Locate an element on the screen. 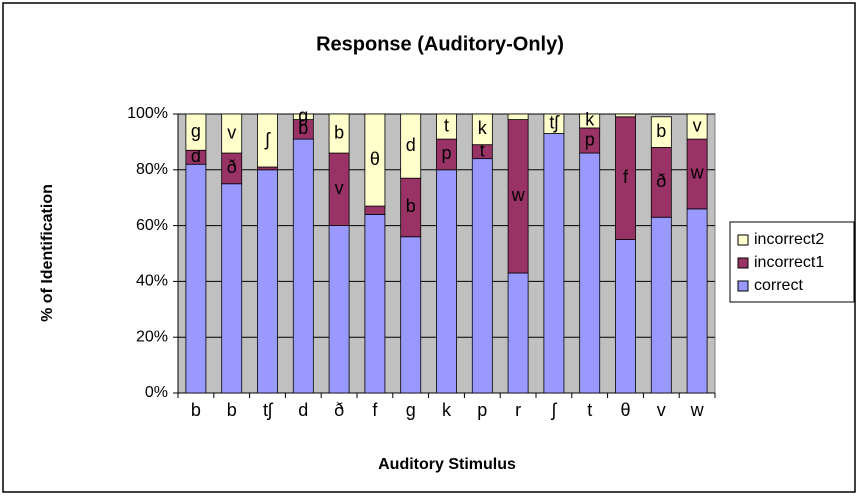 This screenshot has height=496, width=859. x-tick-label: d is located at coordinates (303, 410).